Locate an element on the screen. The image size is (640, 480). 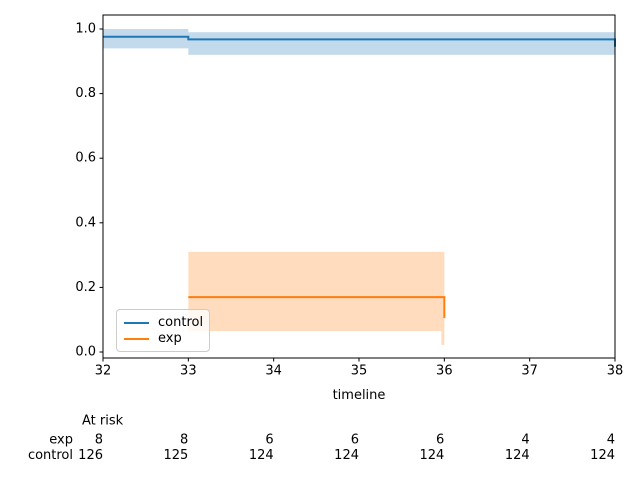
control-line-swatch is located at coordinates (136, 322).